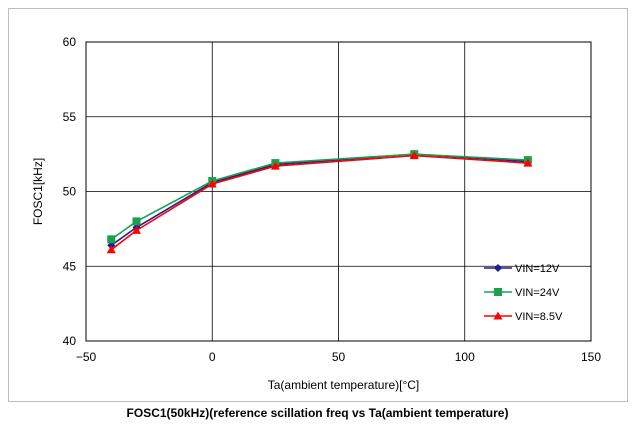 Image resolution: width=635 pixels, height=437 pixels. I want to click on x-tick-label: 0, so click(212, 357).